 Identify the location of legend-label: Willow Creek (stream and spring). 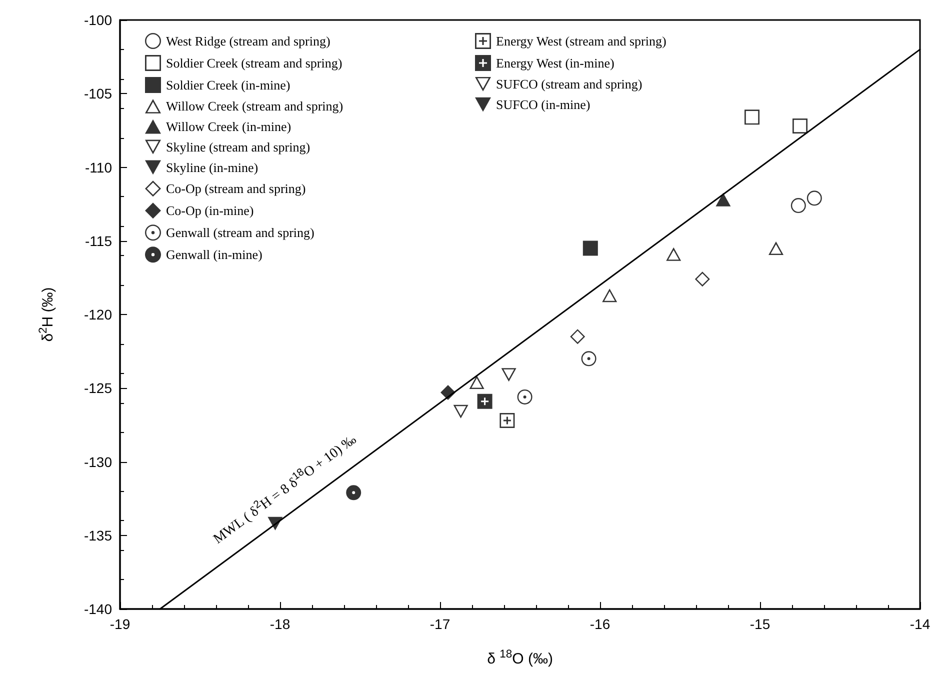
(255, 106).